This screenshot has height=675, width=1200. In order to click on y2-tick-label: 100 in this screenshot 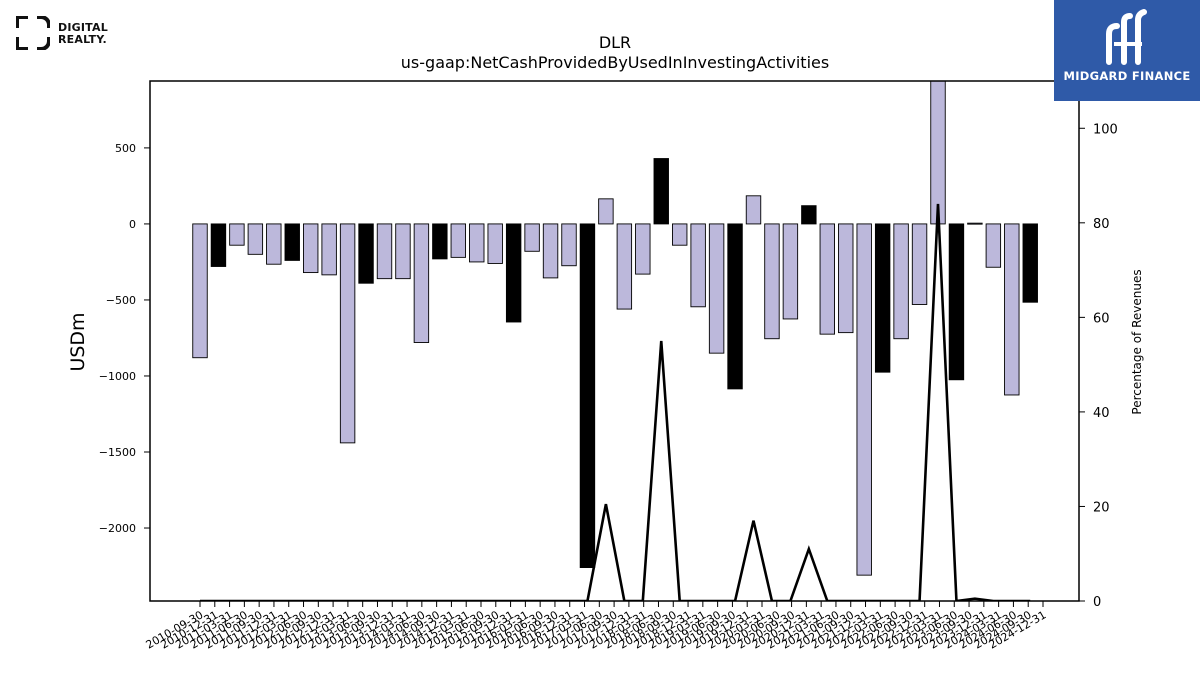, I will do `click(1105, 129)`.